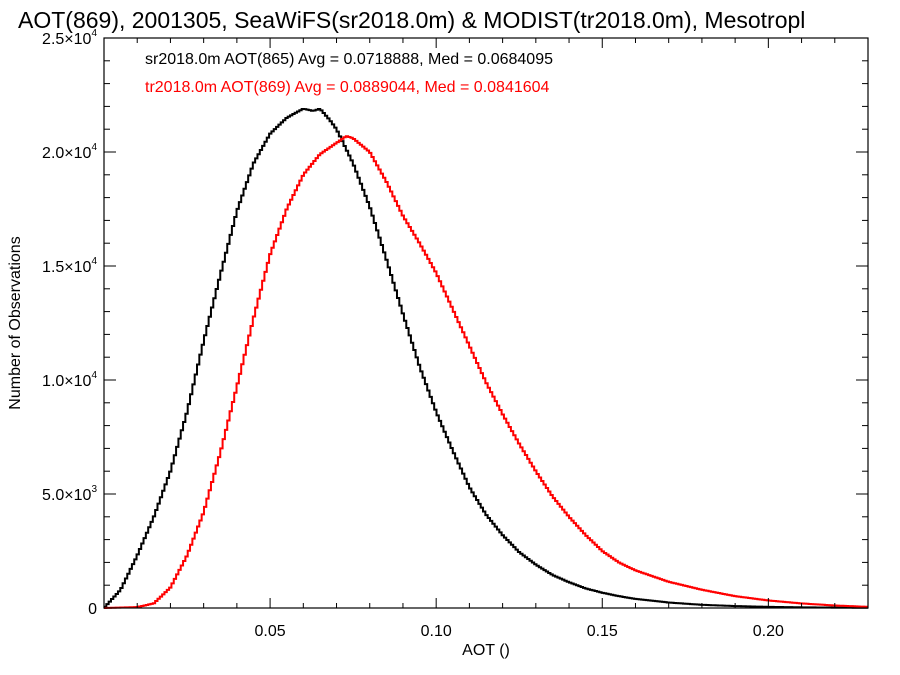  What do you see at coordinates (15, 322) in the screenshot?
I see `y-axis-label: Number of Observations` at bounding box center [15, 322].